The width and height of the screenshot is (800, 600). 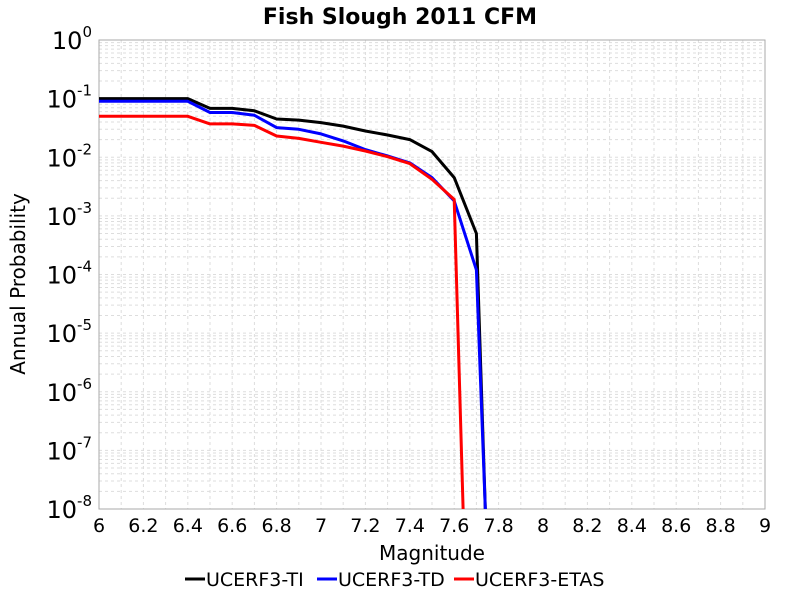 What do you see at coordinates (69, 332) in the screenshot?
I see `y-tick-label: 10⁻⁵` at bounding box center [69, 332].